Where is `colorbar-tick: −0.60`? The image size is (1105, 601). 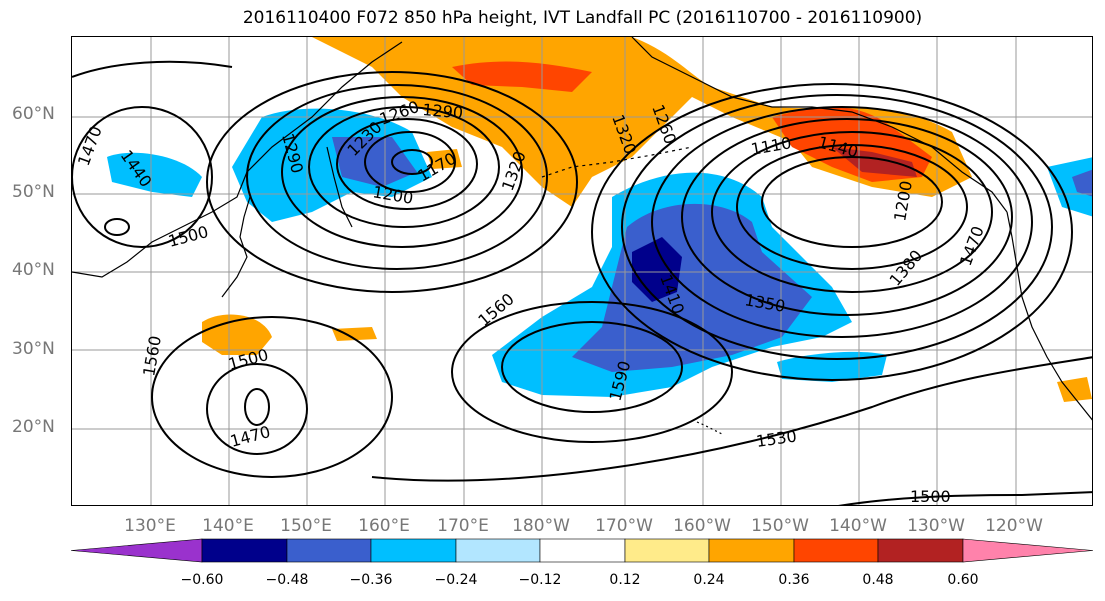 colorbar-tick: −0.60 is located at coordinates (202, 580).